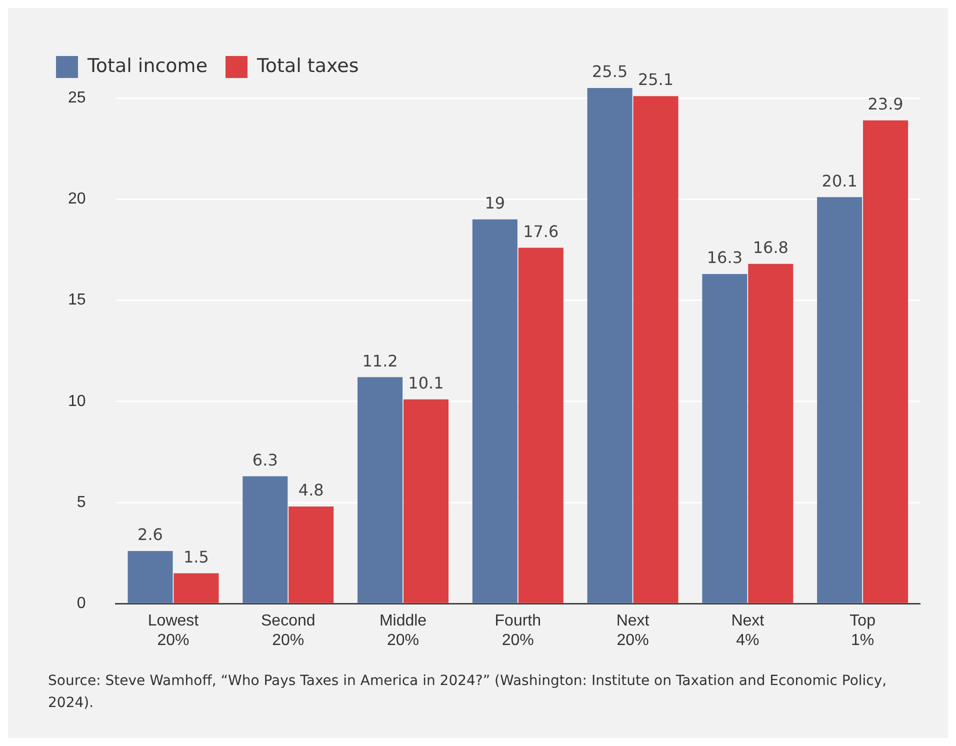 This screenshot has height=746, width=956. I want to click on x-tick-label: Next 4%, so click(748, 630).